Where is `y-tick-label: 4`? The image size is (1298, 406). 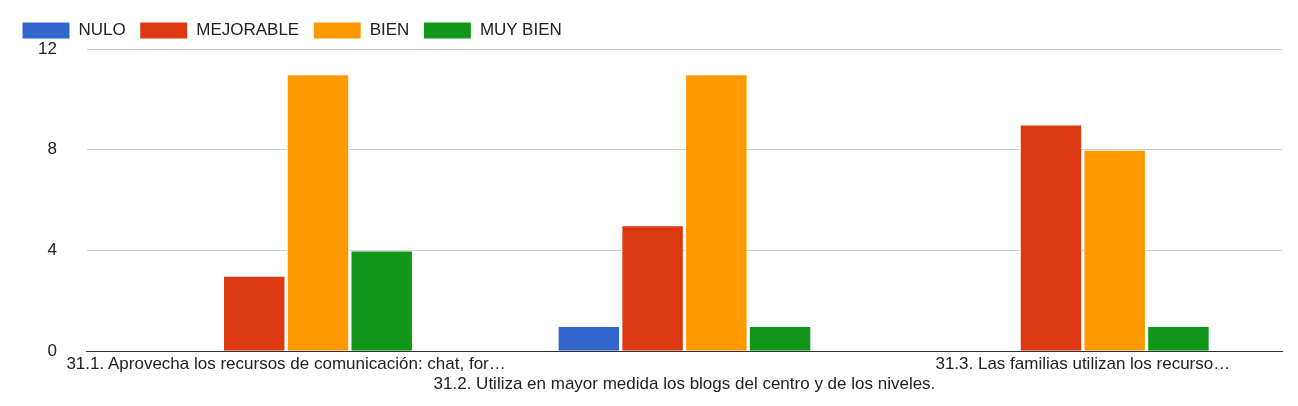 y-tick-label: 4 is located at coordinates (52, 250).